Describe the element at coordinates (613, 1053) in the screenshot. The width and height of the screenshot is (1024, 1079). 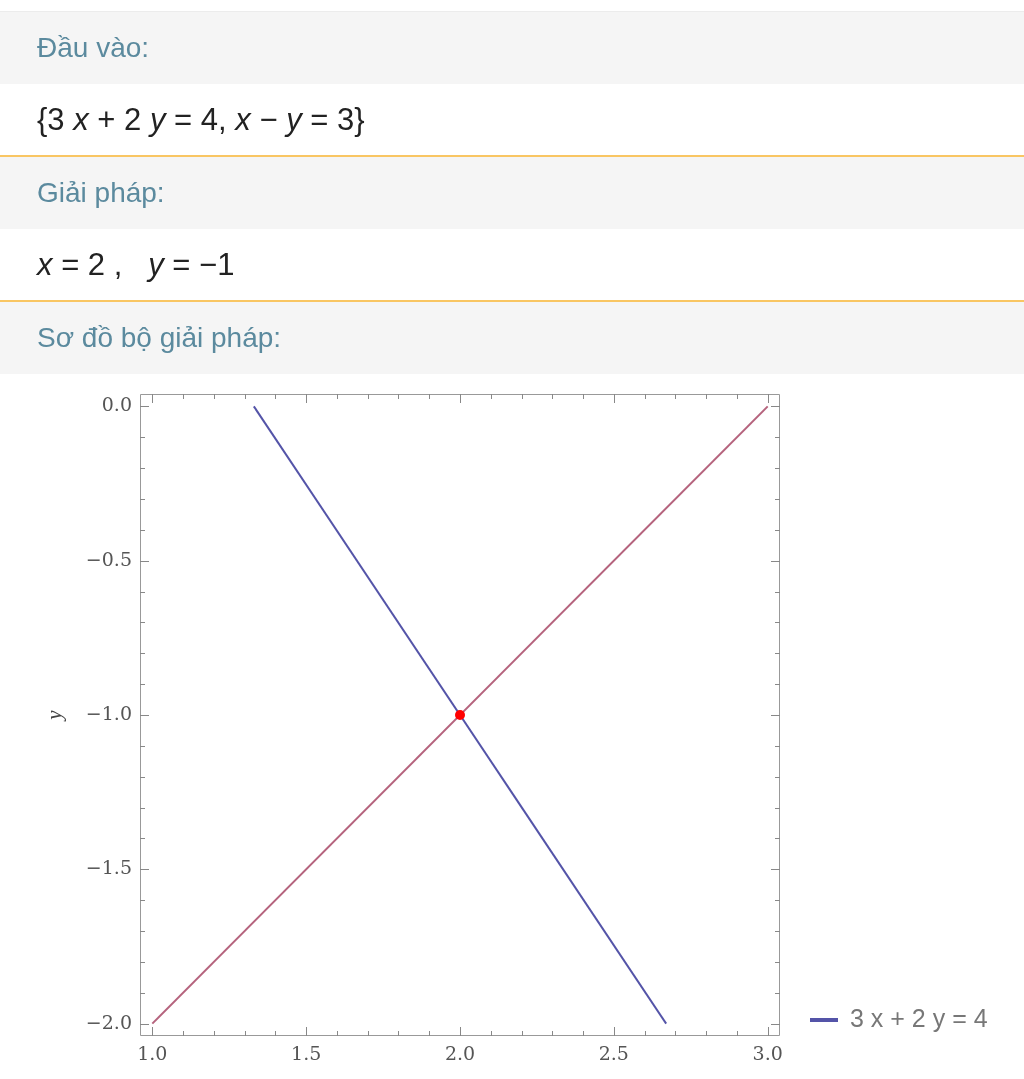
I see `x-tick-label: 2.5` at that location.